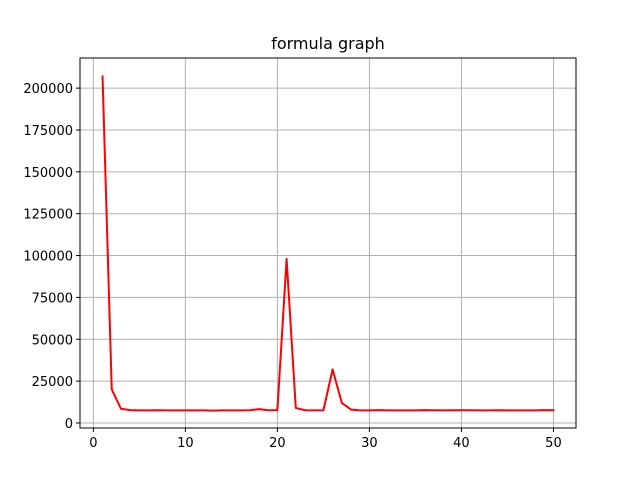 The image size is (640, 480). What do you see at coordinates (328, 43) in the screenshot?
I see `chart-title: formula graph` at bounding box center [328, 43].